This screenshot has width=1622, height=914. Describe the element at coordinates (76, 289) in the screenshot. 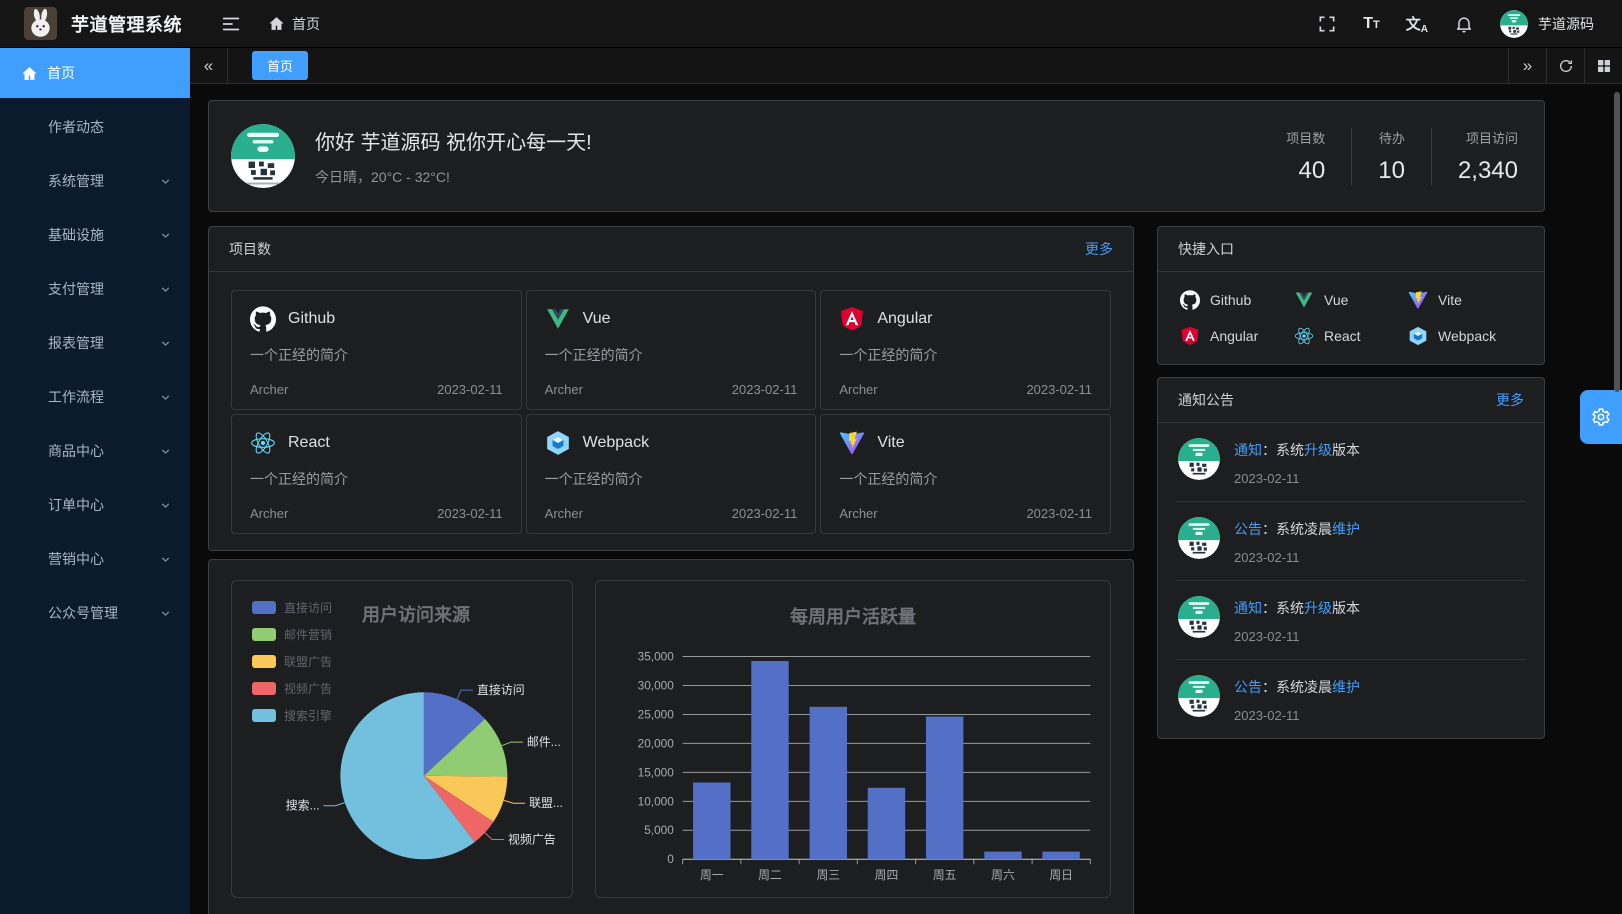

I see `sidebar-item-label: 支付管理` at that location.